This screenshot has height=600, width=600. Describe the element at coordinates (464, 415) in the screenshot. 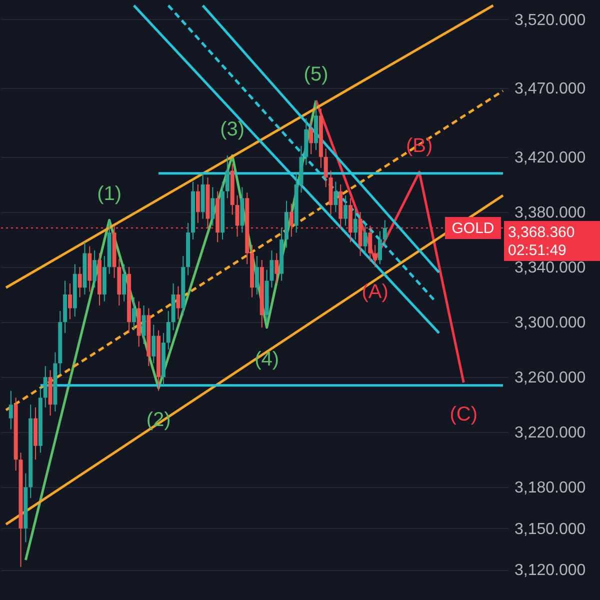

I see `annotation: (C)` at that location.